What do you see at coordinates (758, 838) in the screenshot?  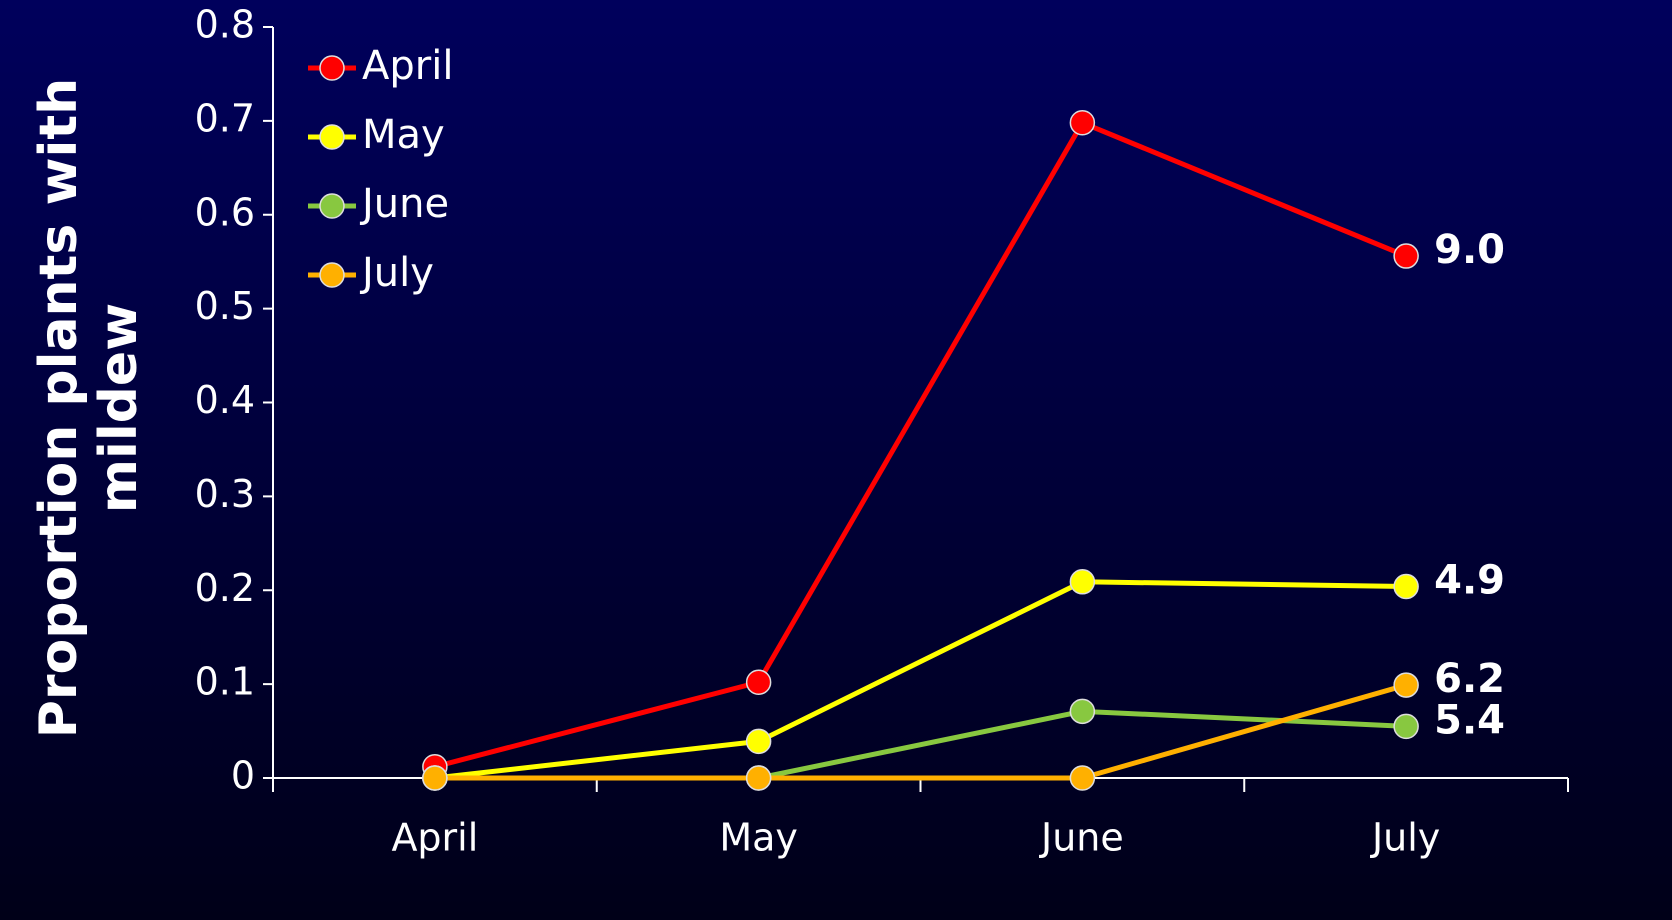 I see `x-tick-label: May` at bounding box center [758, 838].